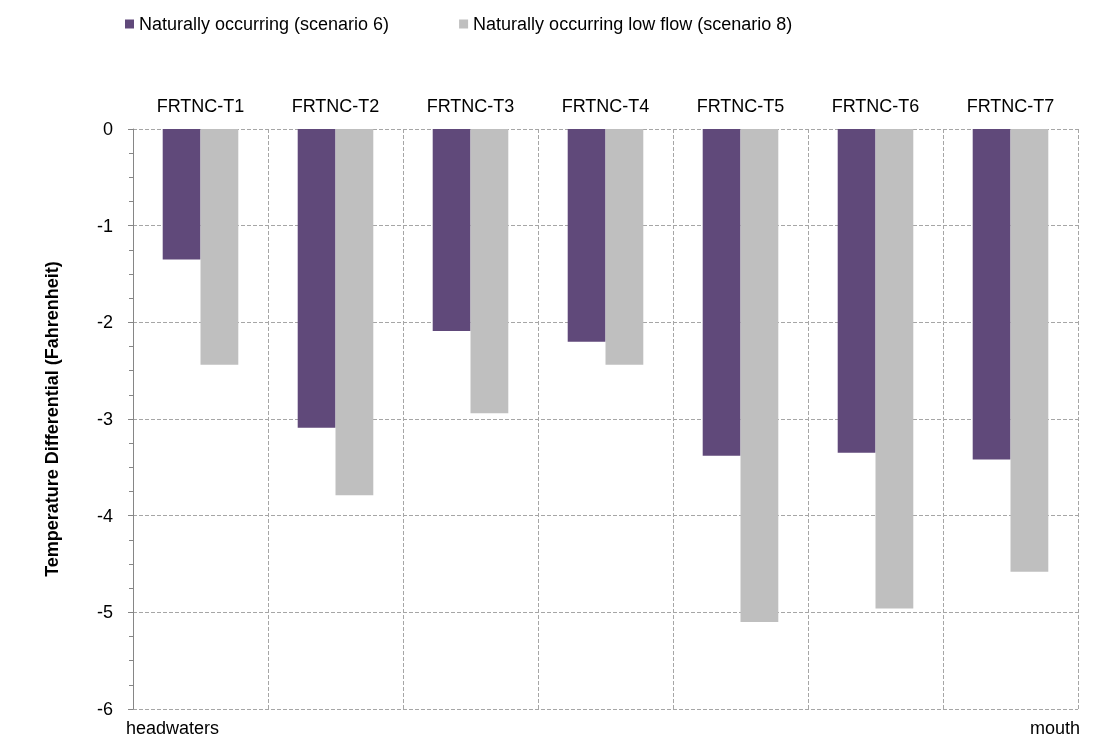 Image resolution: width=1097 pixels, height=751 pixels. Describe the element at coordinates (104, 515) in the screenshot. I see `y-tick-label: -4` at that location.